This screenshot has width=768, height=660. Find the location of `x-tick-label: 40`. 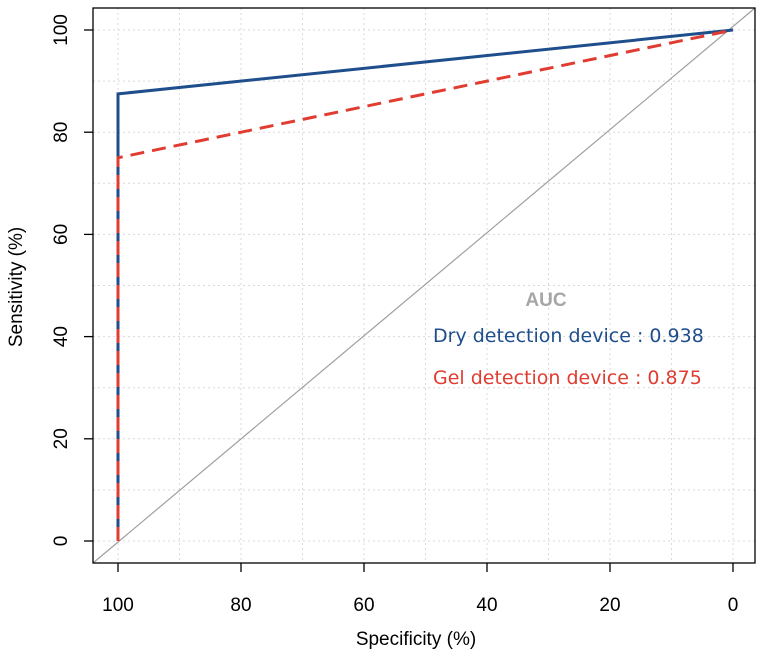

x-tick-label: 40 is located at coordinates (486, 605).